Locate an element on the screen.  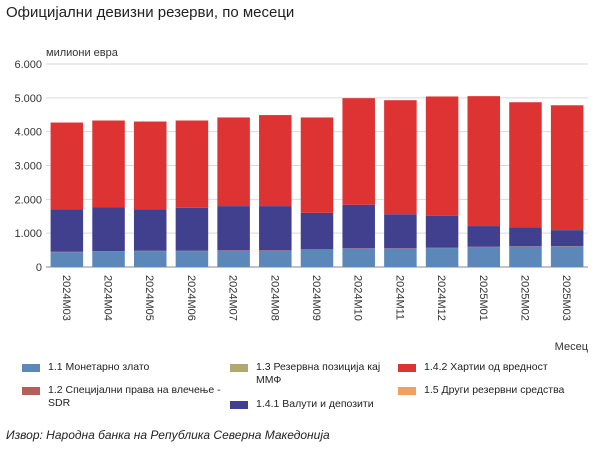
legend-label: 1.4.1 Валути и депозити is located at coordinates (315, 404).